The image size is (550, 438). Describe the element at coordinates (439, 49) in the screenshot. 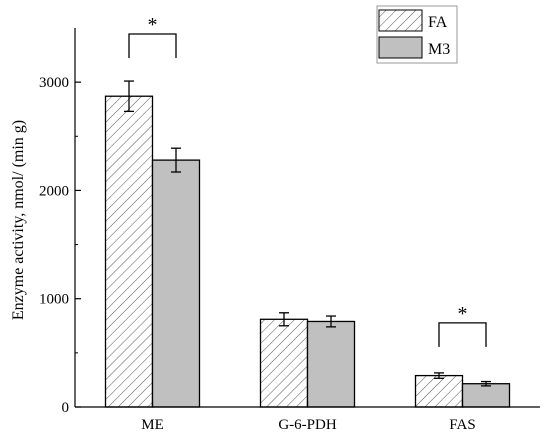

I see `legend-label-m3: M3` at that location.